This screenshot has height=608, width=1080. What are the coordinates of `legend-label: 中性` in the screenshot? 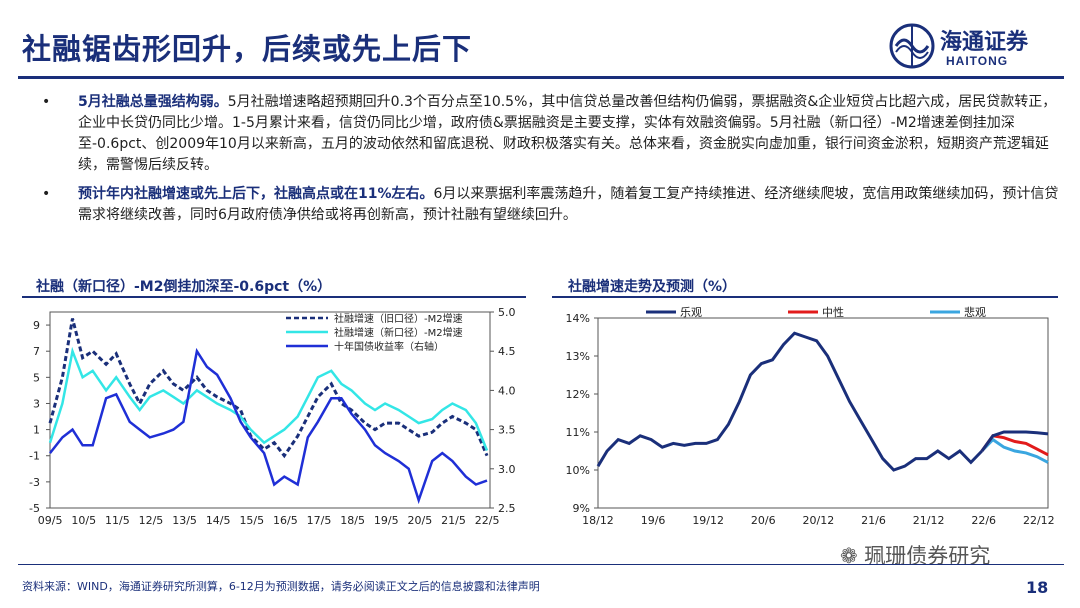 It's located at (833, 312).